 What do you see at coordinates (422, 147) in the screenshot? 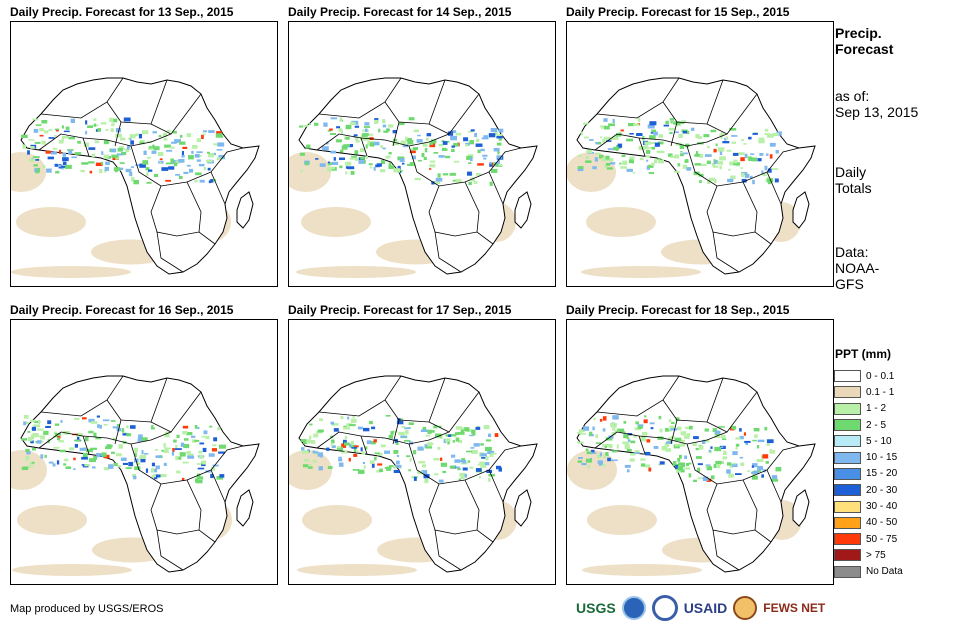
I see `forecast-panel-14-sep: Daily Precip. Forecast for 14 Sep., 2015` at bounding box center [422, 147].